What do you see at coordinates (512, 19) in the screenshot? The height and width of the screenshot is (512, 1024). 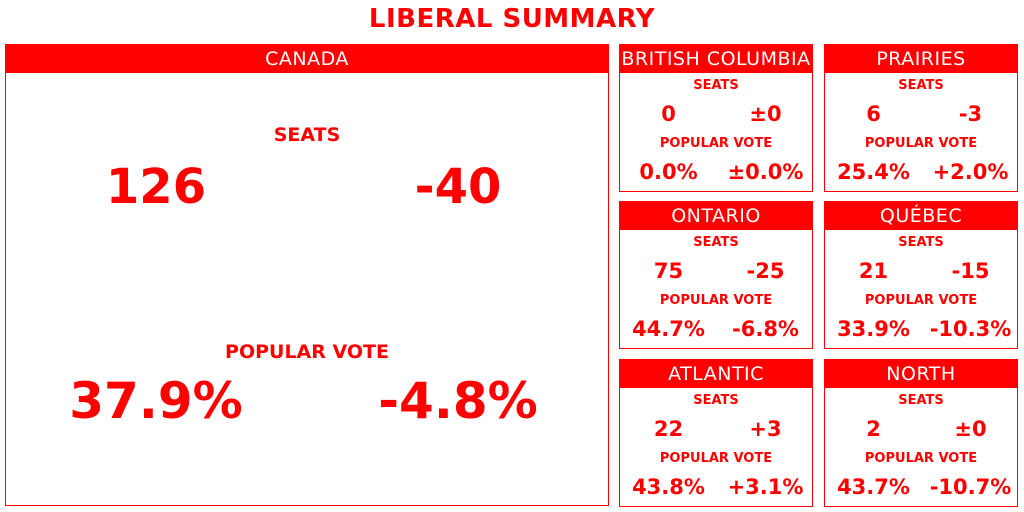 I see `page-title: LIBERAL SUMMARY` at bounding box center [512, 19].